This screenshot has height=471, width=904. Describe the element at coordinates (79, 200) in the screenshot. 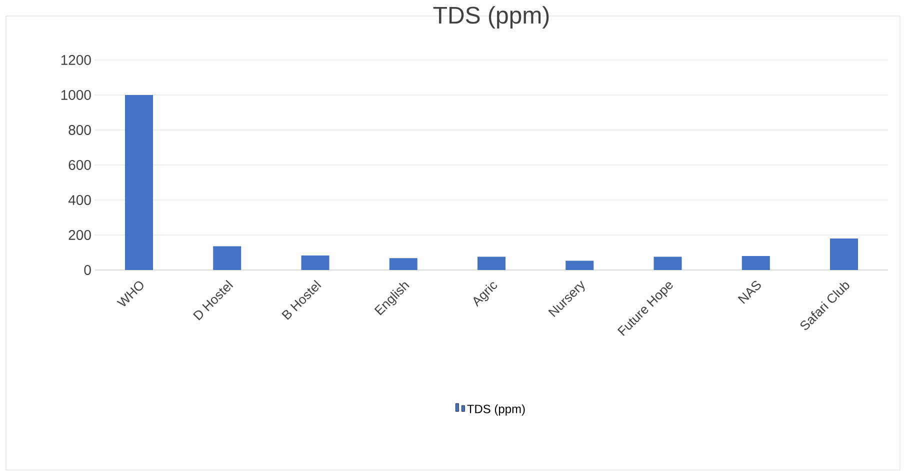

I see `y-tick-label: 400` at that location.